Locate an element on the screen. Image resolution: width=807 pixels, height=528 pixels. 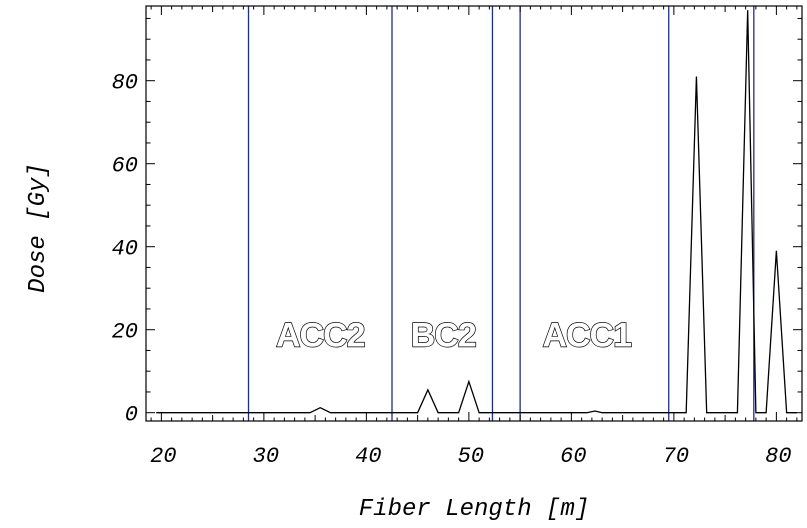
y-tick-label: 20 is located at coordinates (125, 332).